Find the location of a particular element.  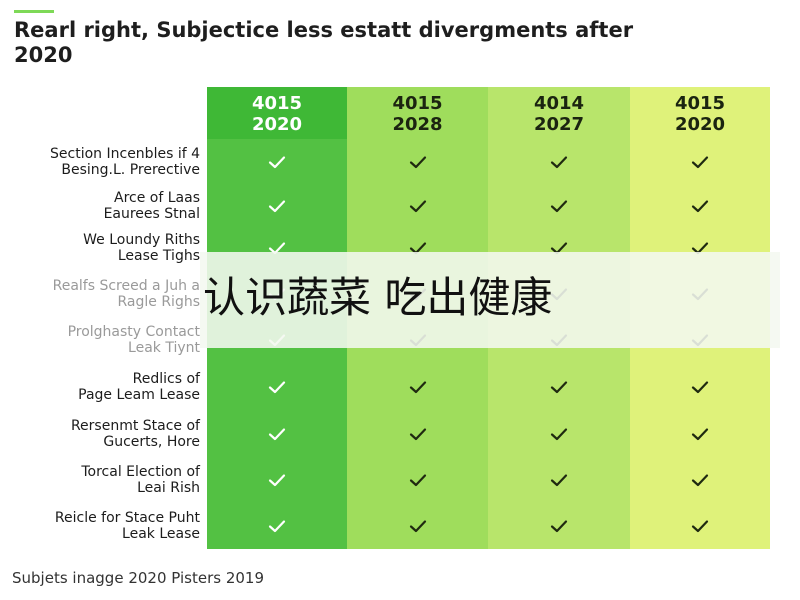

row-label-line1: Redlics of is located at coordinates (166, 379).